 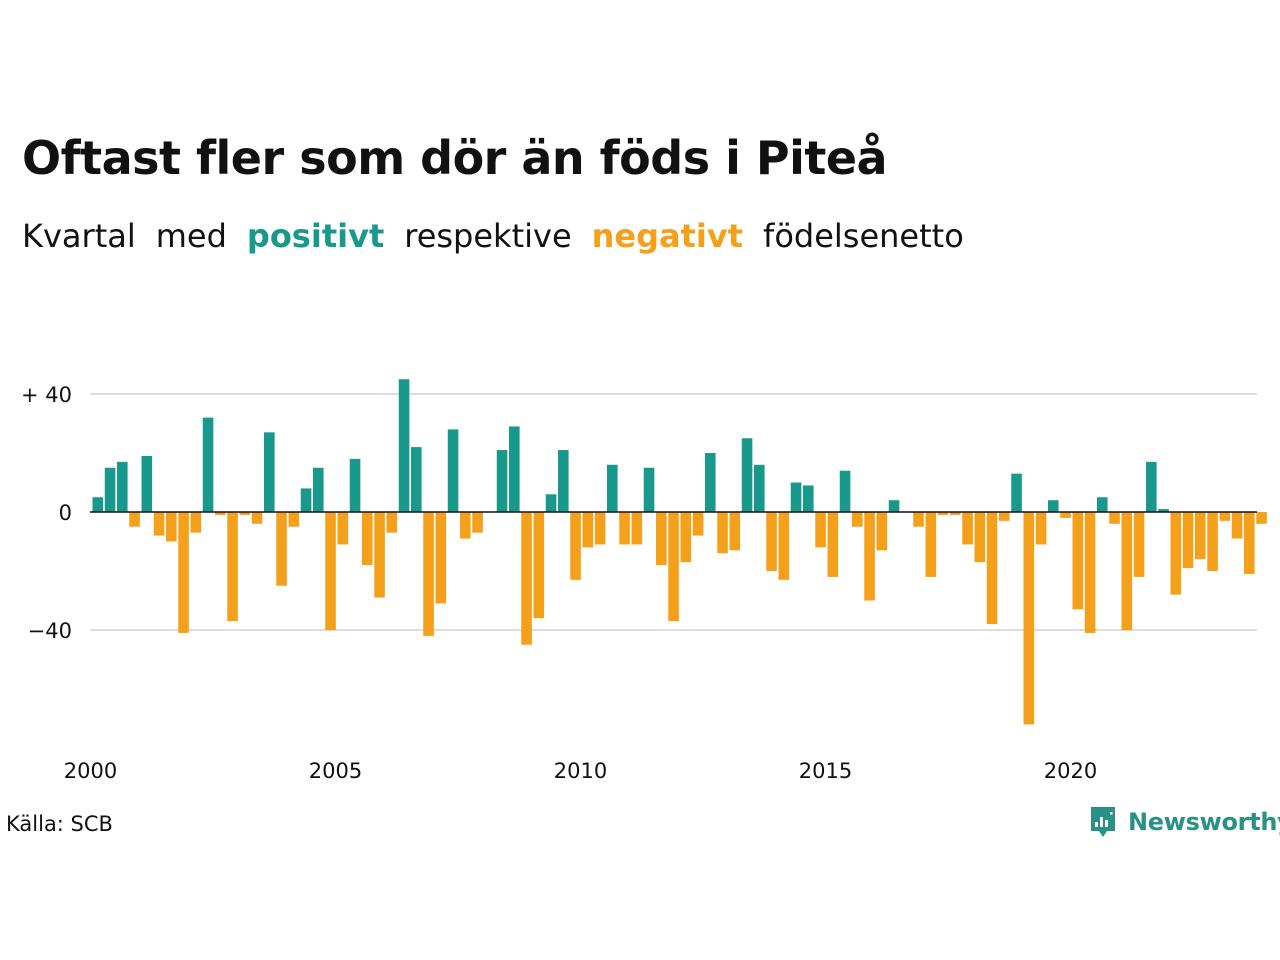 What do you see at coordinates (1004, 516) in the screenshot?
I see `bar-q75` at bounding box center [1004, 516].